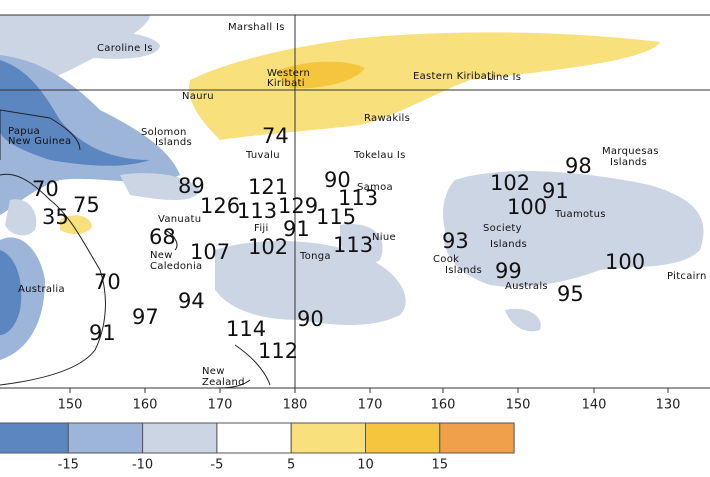 The height and width of the screenshot is (477, 710). Describe the element at coordinates (440, 465) in the screenshot. I see `legend-label: 15` at that location.